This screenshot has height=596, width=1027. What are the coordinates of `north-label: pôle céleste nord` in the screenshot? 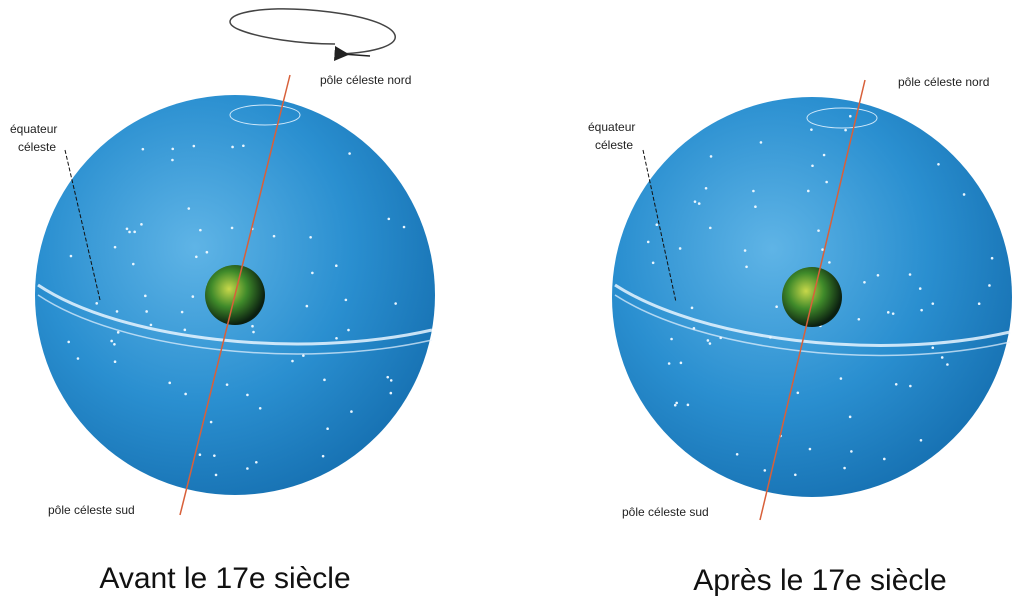 It's located at (943, 82).